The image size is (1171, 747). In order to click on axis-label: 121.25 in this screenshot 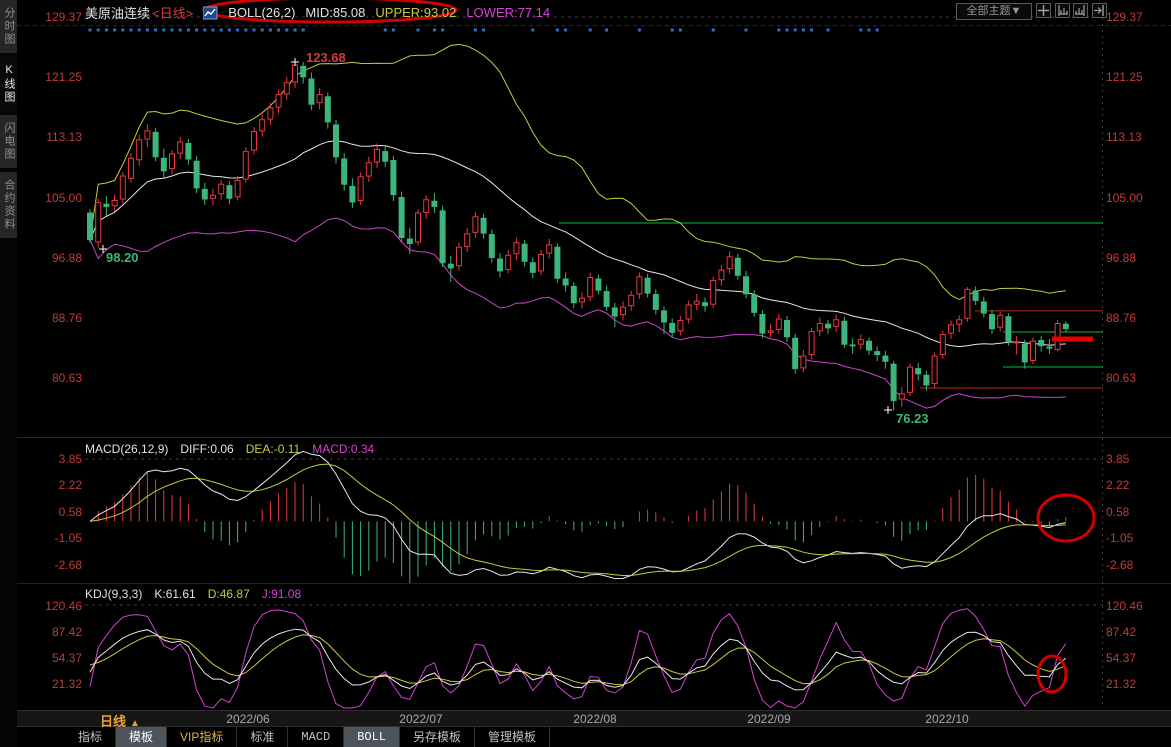, I will do `click(1124, 77)`.